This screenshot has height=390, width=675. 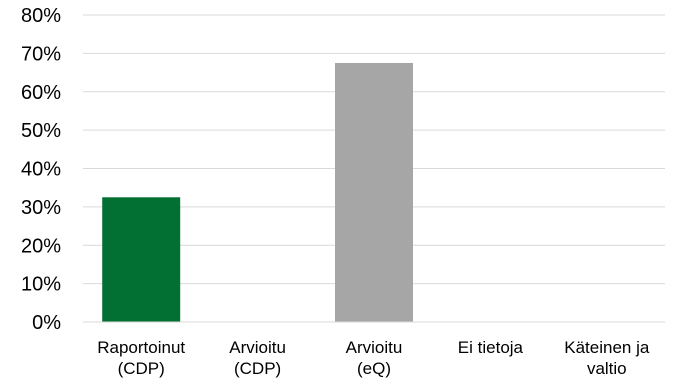 I want to click on y-tick-label: 30%, so click(x=41, y=208).